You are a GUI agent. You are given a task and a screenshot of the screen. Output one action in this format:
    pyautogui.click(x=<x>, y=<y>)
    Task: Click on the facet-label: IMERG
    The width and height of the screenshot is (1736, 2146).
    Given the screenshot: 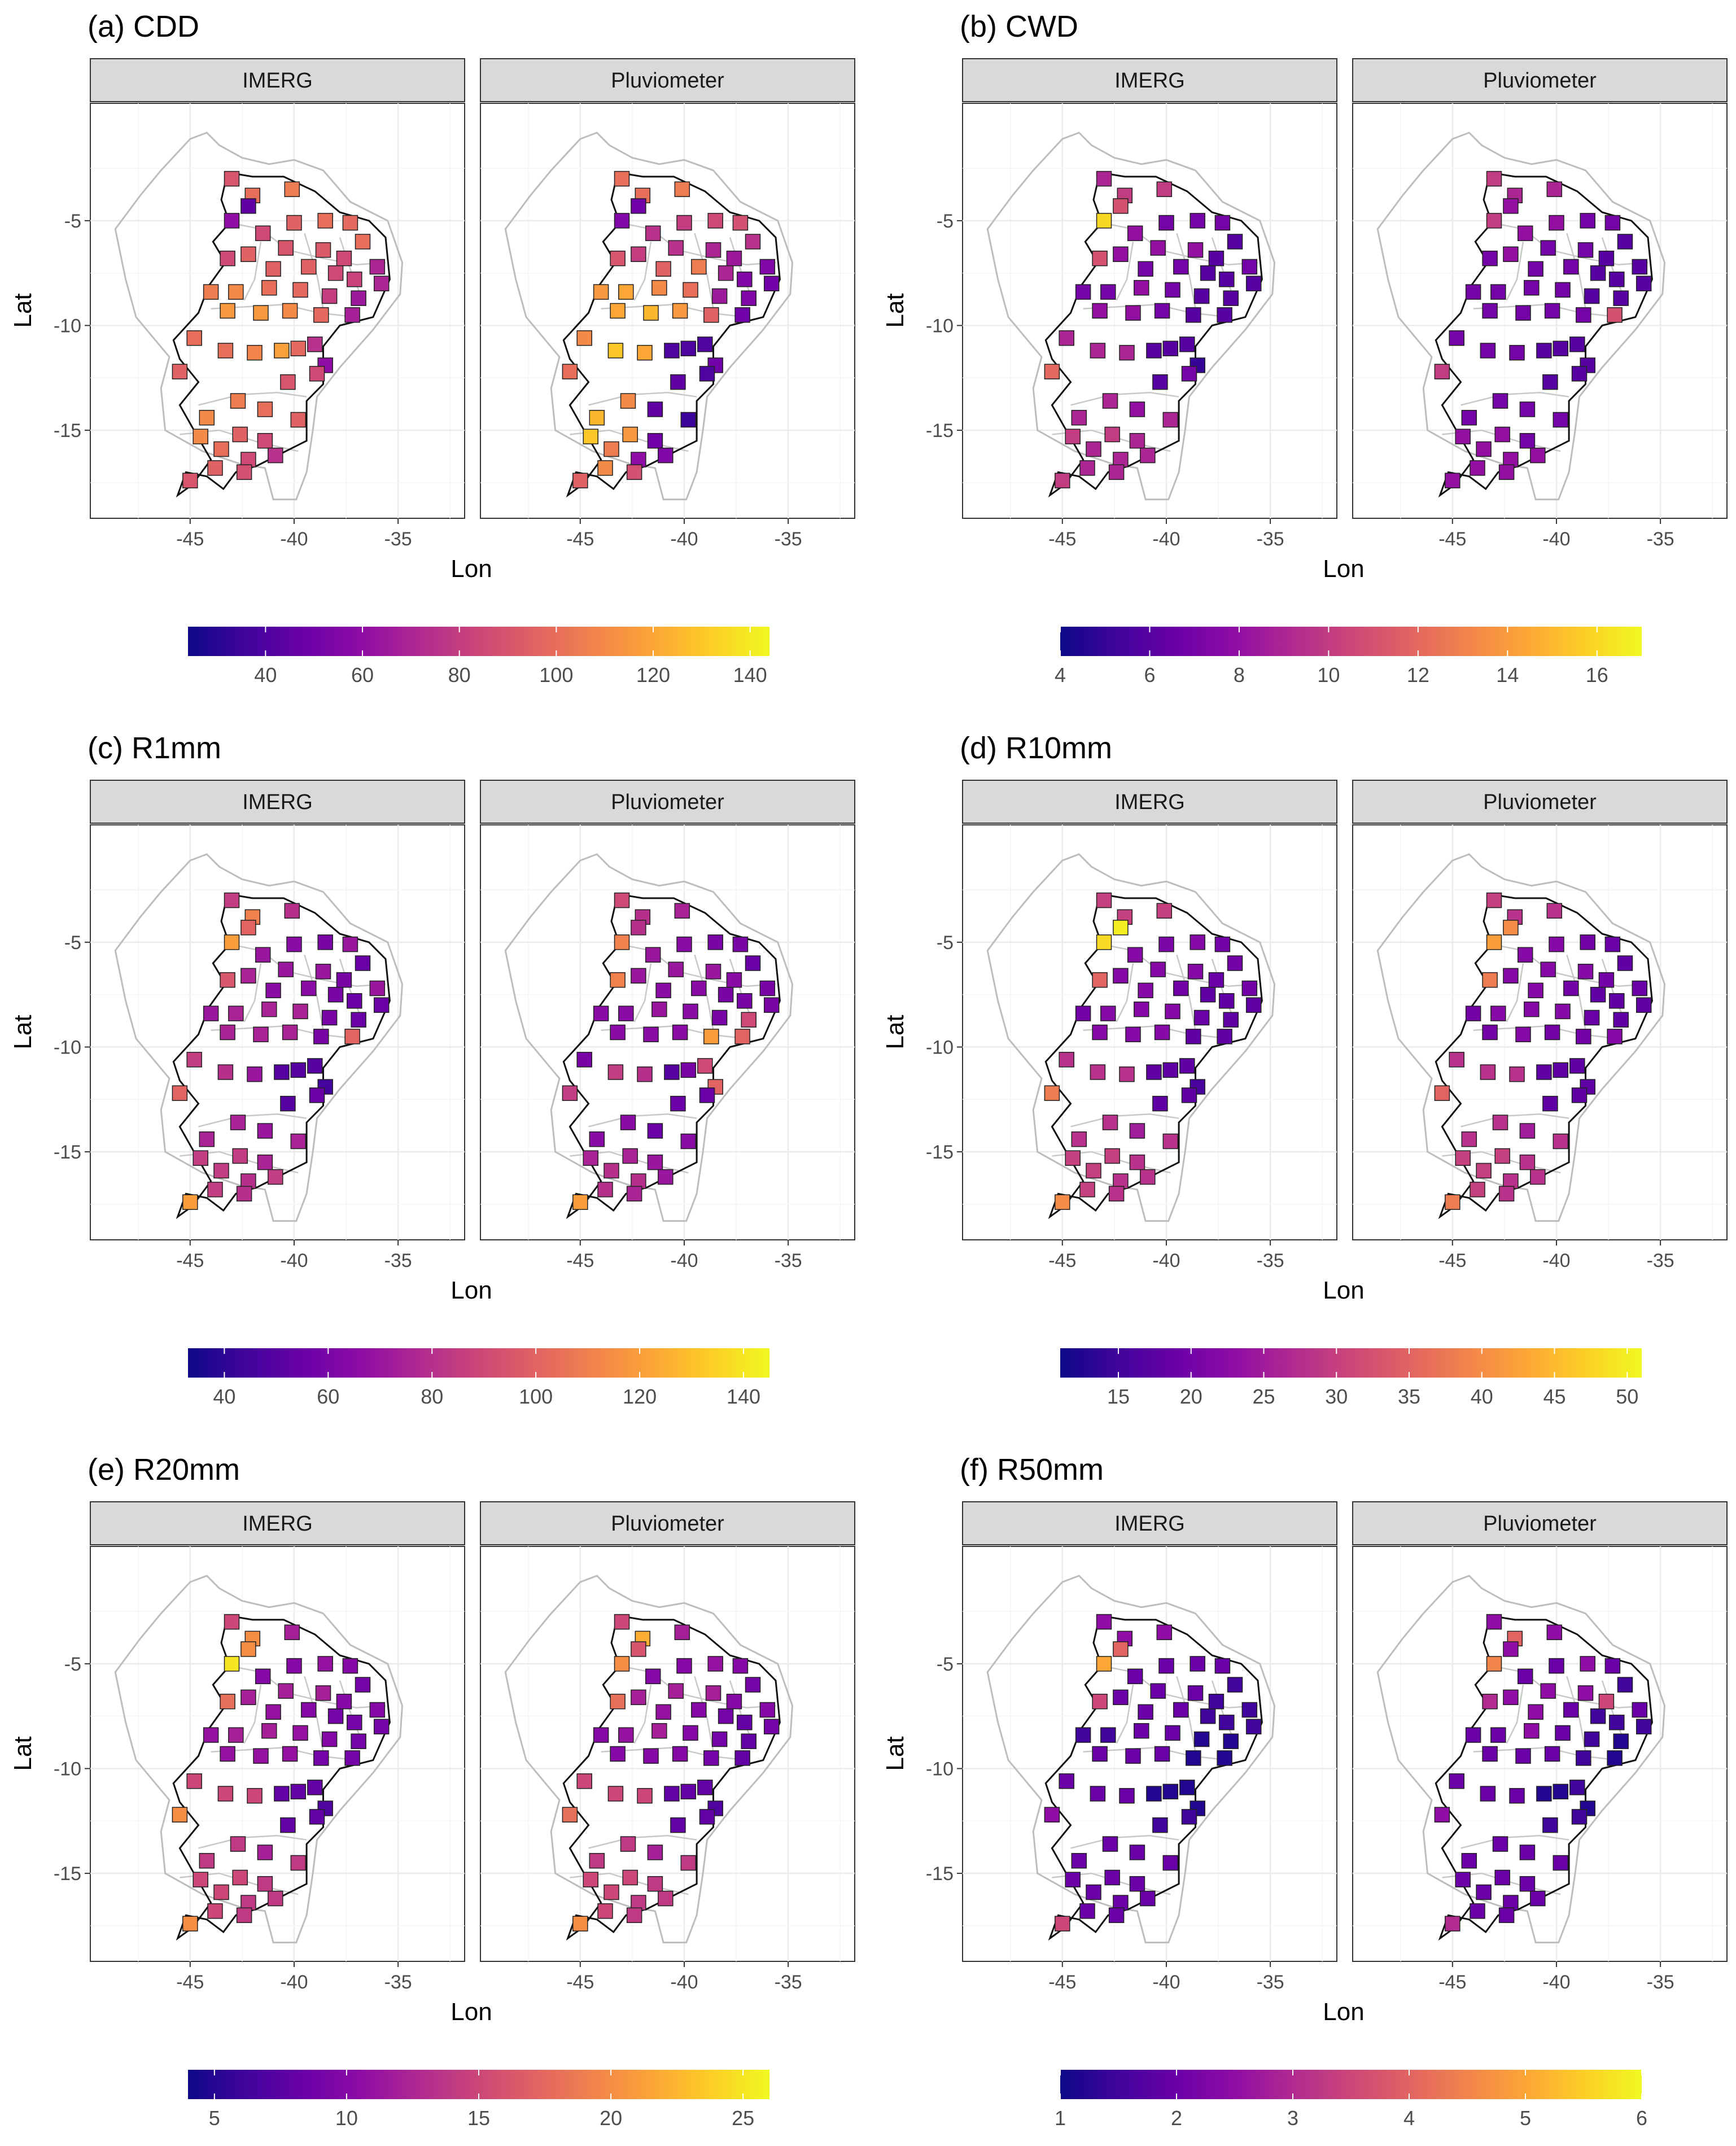 What is the action you would take?
    pyautogui.click(x=1149, y=1524)
    